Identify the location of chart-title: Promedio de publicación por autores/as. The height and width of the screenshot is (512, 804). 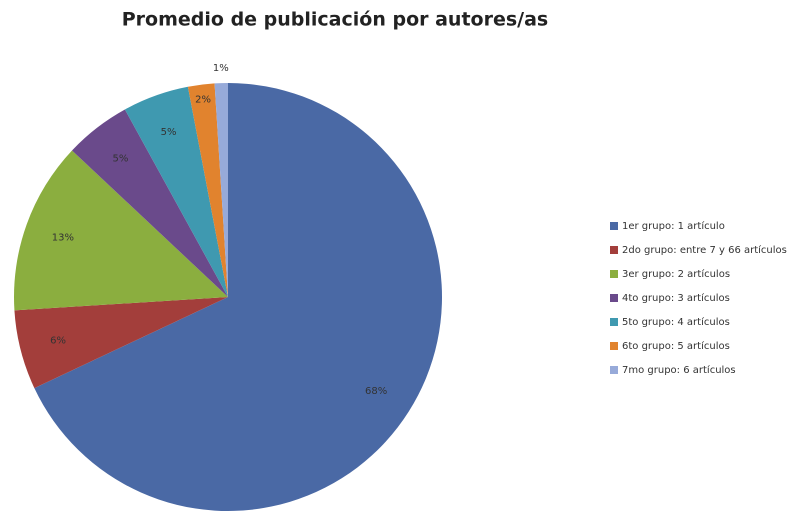
(335, 20).